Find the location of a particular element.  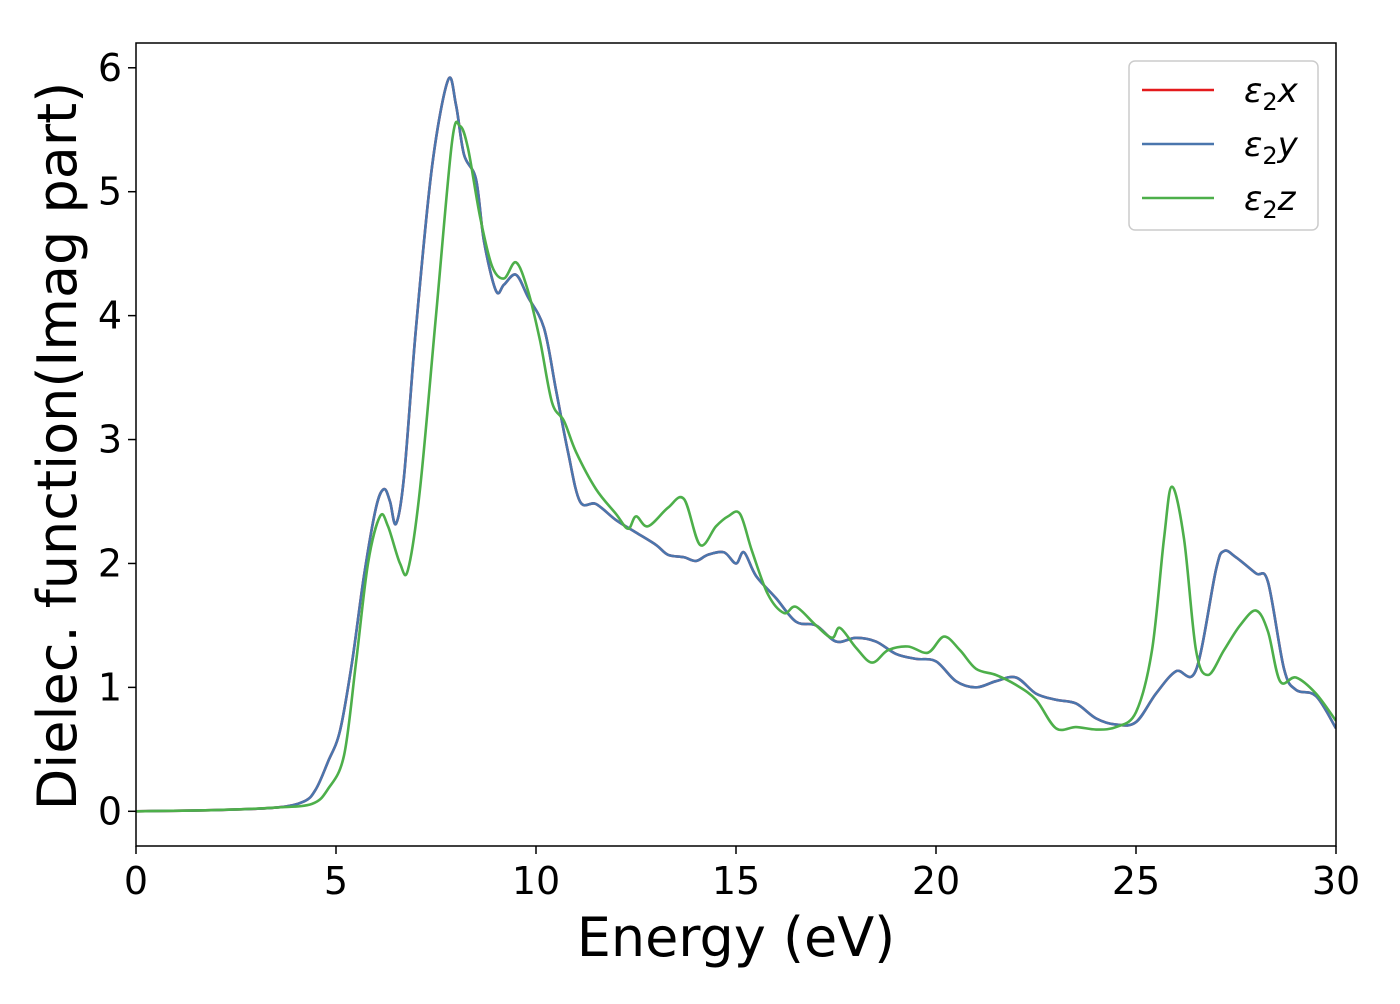

y-tick-label: 1 is located at coordinates (110, 687).